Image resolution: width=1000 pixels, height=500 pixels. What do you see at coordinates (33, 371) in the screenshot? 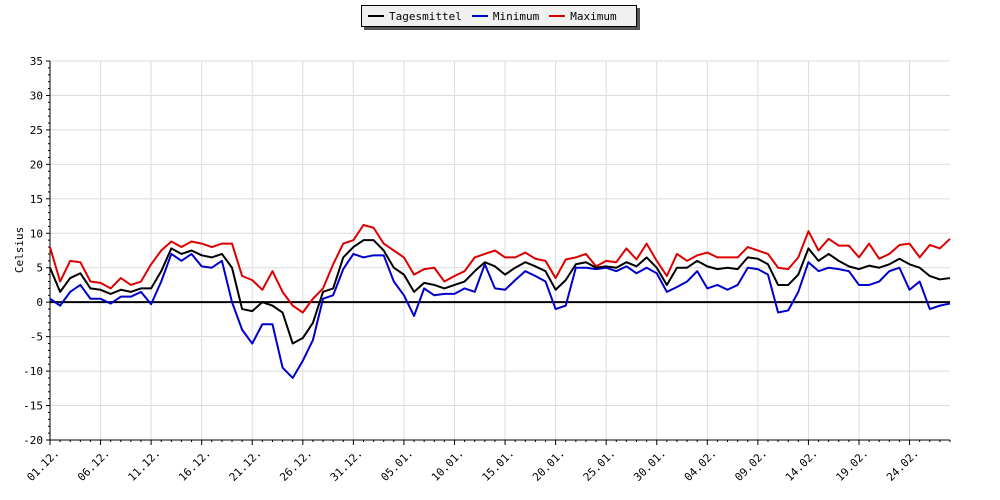
I see `y-tick-label: -10` at bounding box center [33, 371].